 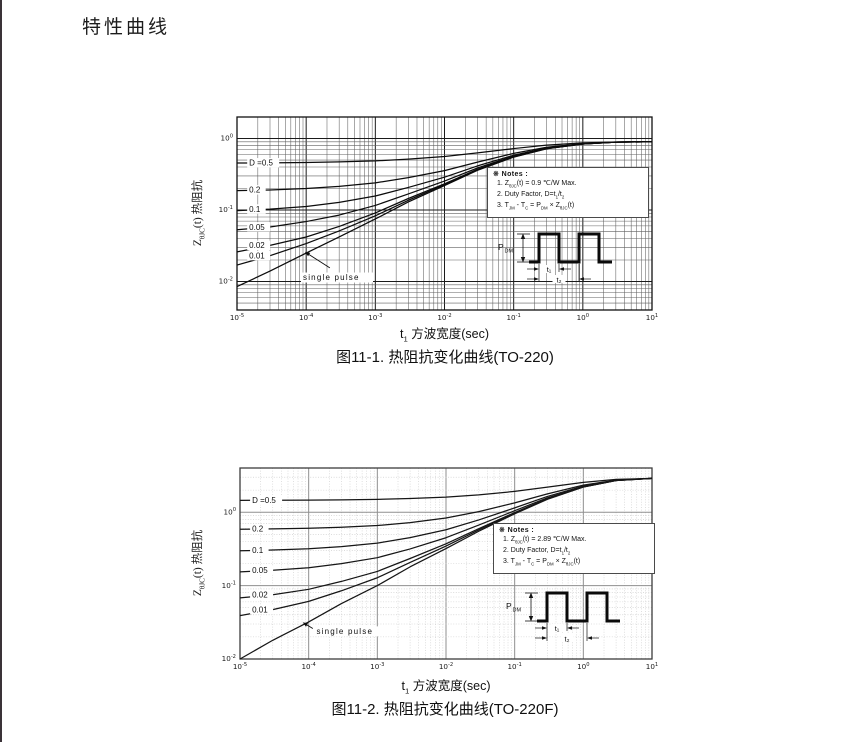 I want to click on page-left-border, so click(x=1, y=371).